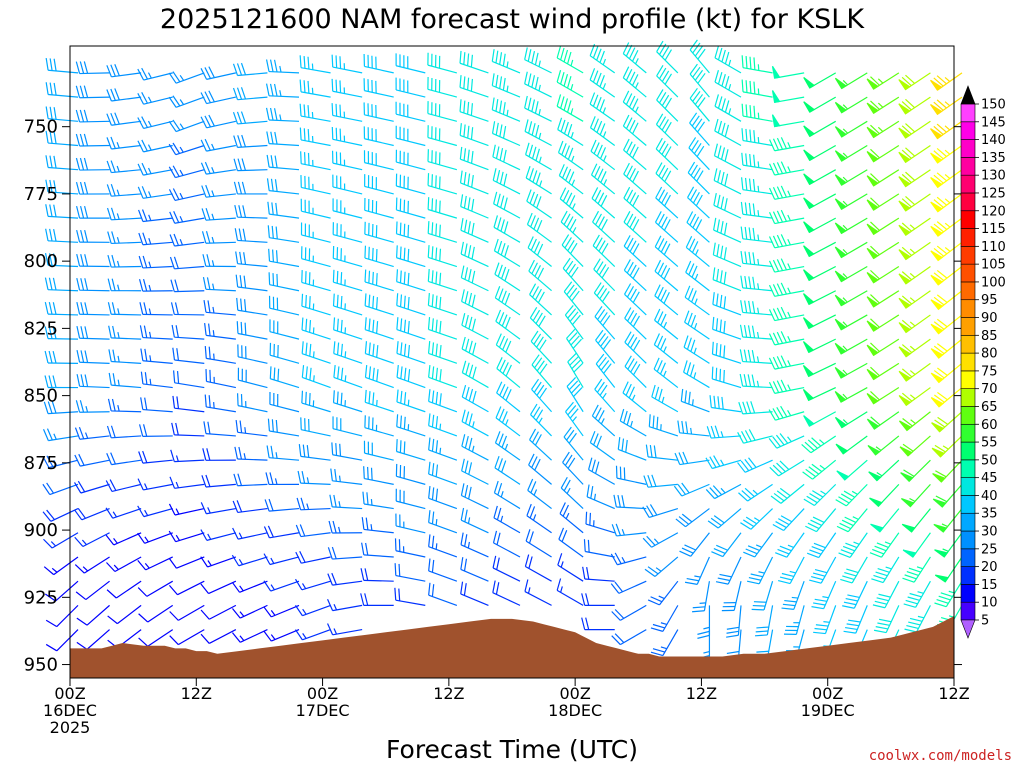  What do you see at coordinates (993, 211) in the screenshot?
I see `colorbar-label: 120` at bounding box center [993, 211].